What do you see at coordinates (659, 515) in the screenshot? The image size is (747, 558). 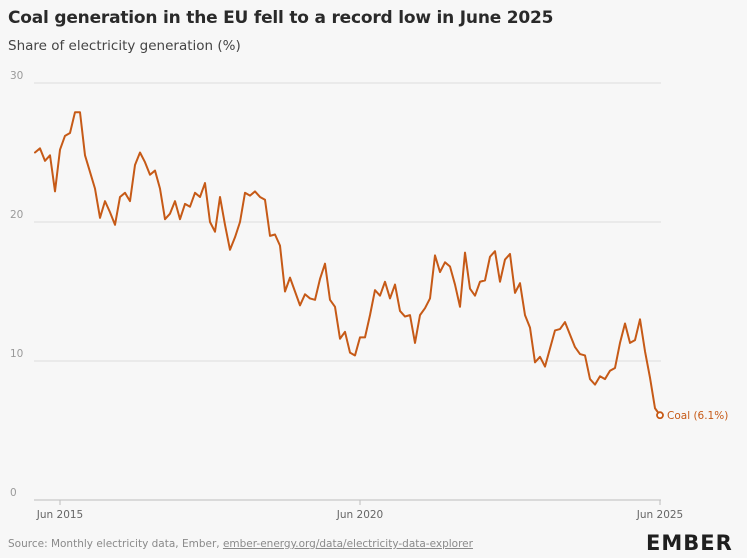 I see `x-tick-label: Jun 2025` at bounding box center [659, 515].